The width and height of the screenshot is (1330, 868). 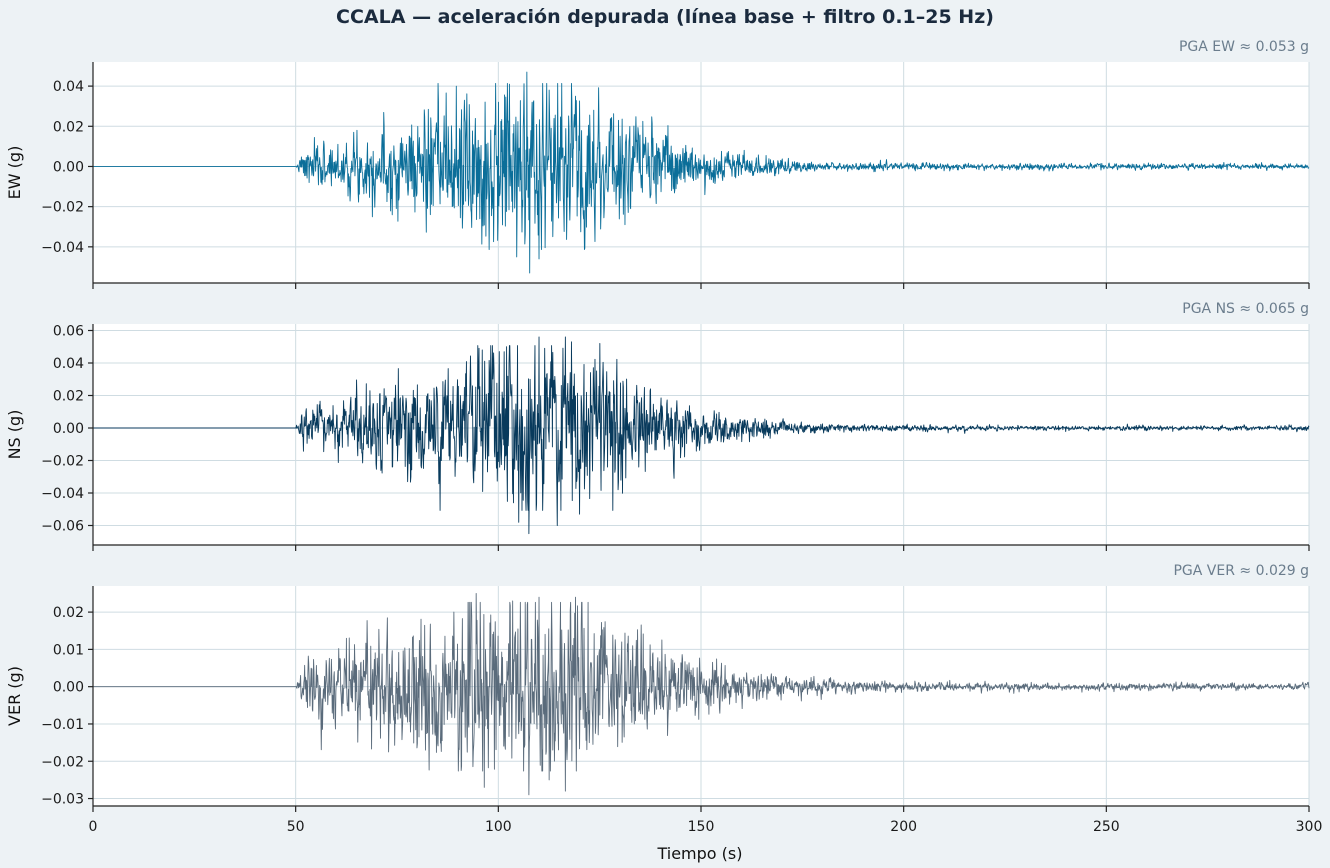 I want to click on pga-label-ver: PGA VER ≈ 0.029 g, so click(x=1241, y=571).